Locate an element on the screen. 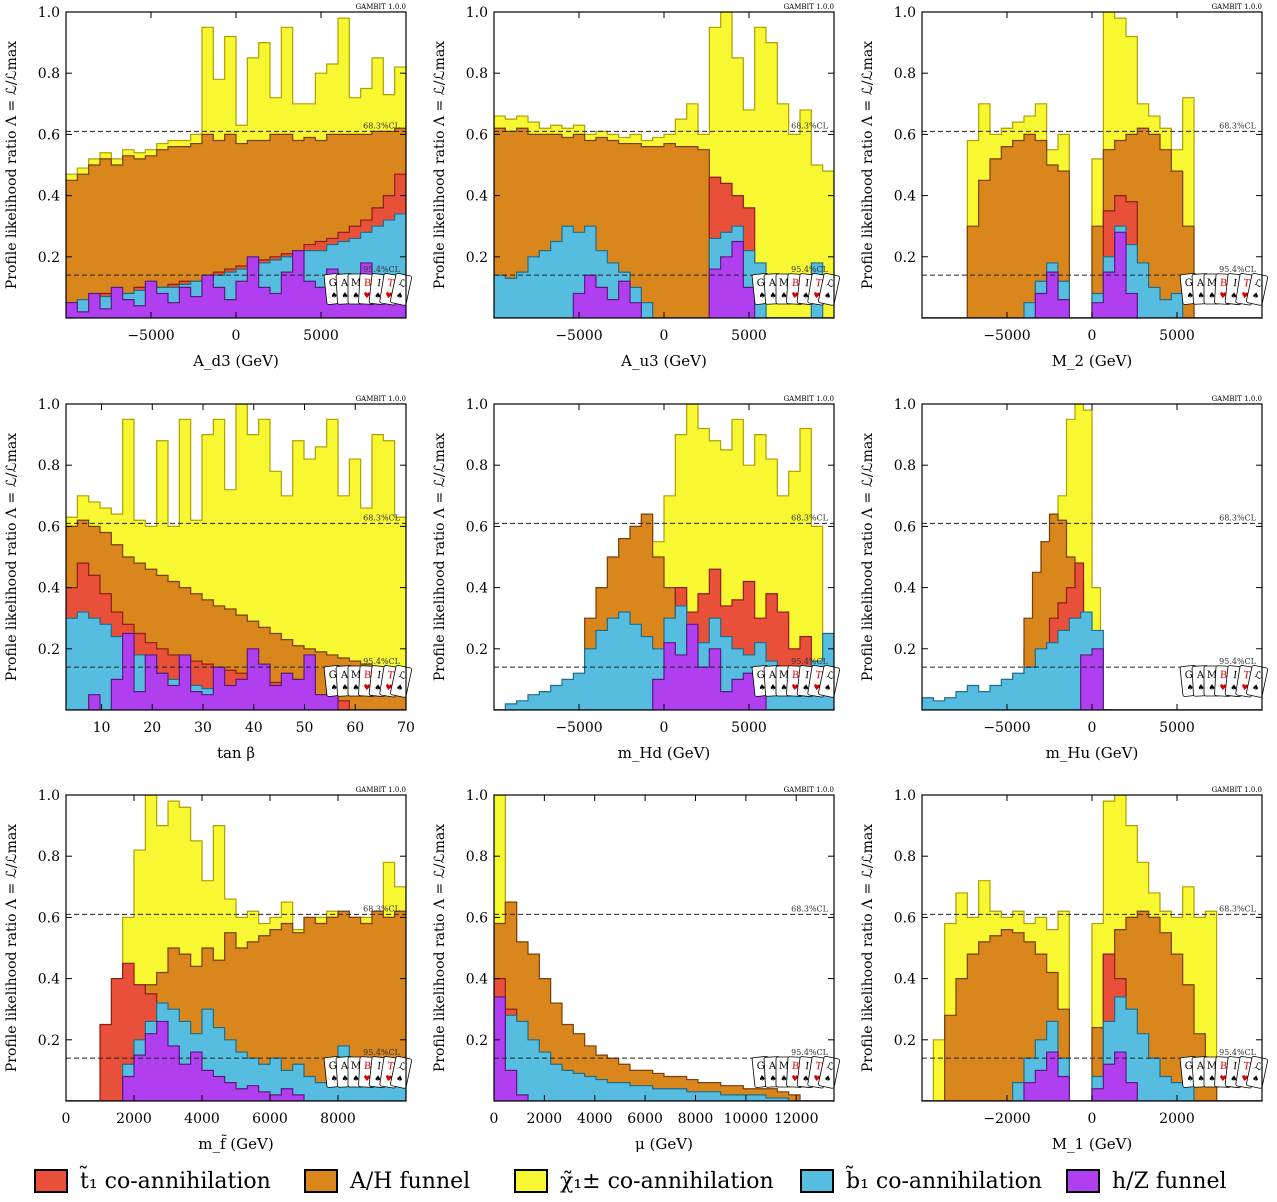 This screenshot has width=1277, height=1202. xtick-label: 8000 is located at coordinates (696, 1119).